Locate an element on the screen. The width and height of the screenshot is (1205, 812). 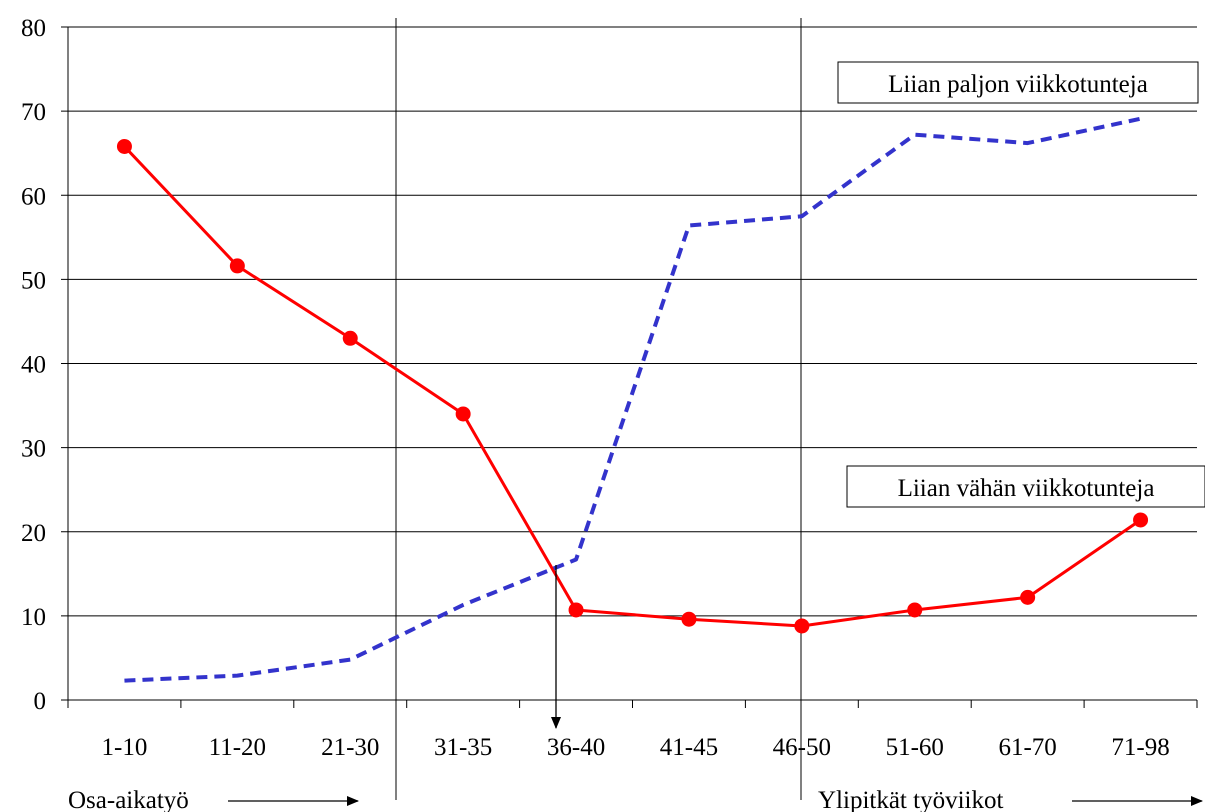
legend-label-liian-paljon: Liian paljon viikkotunteja is located at coordinates (1018, 84).